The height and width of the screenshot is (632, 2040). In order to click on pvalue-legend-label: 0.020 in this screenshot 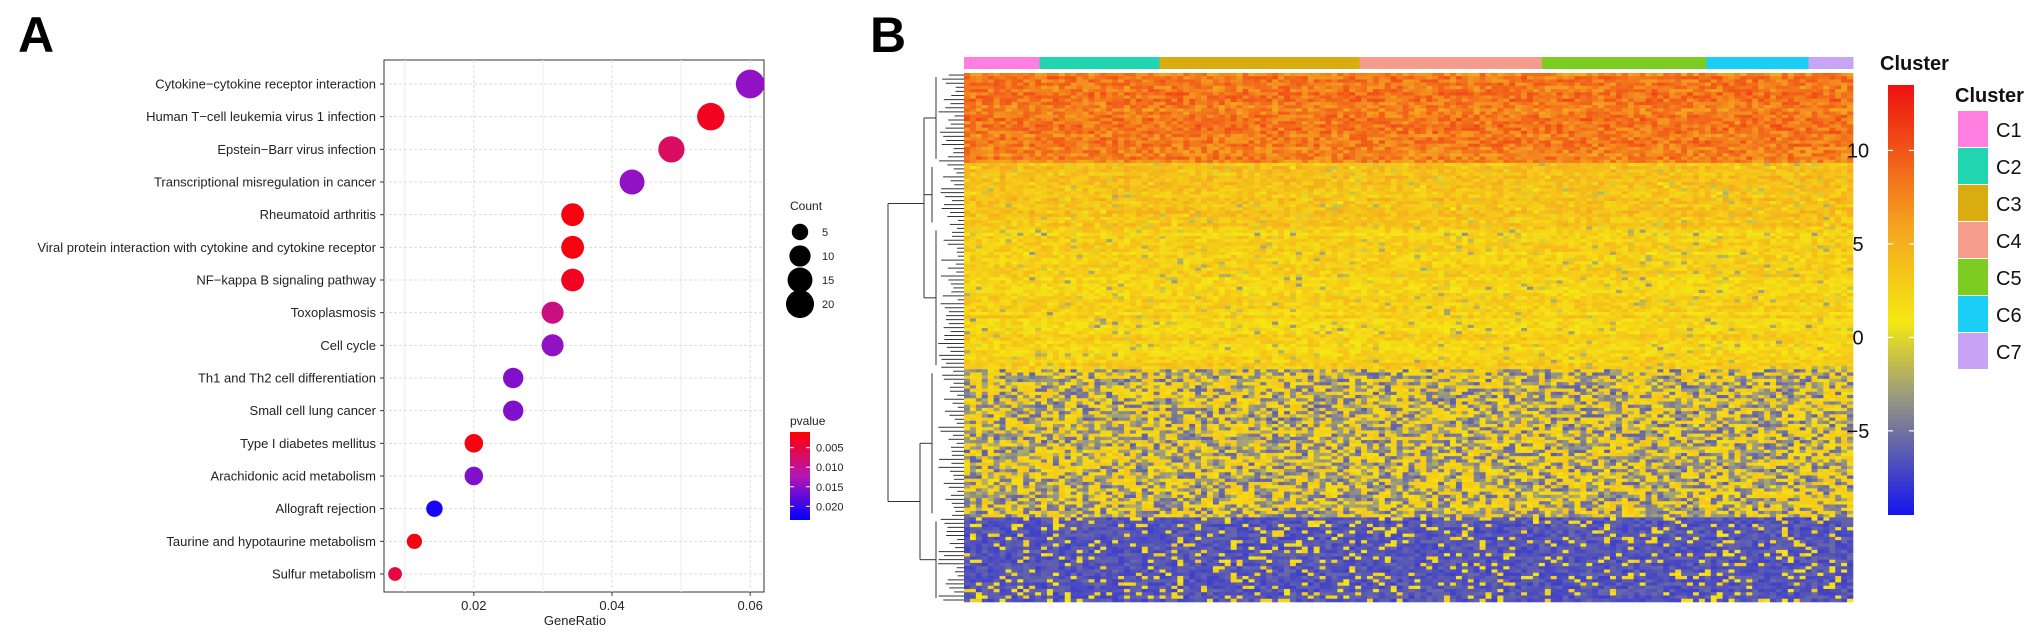, I will do `click(830, 507)`.